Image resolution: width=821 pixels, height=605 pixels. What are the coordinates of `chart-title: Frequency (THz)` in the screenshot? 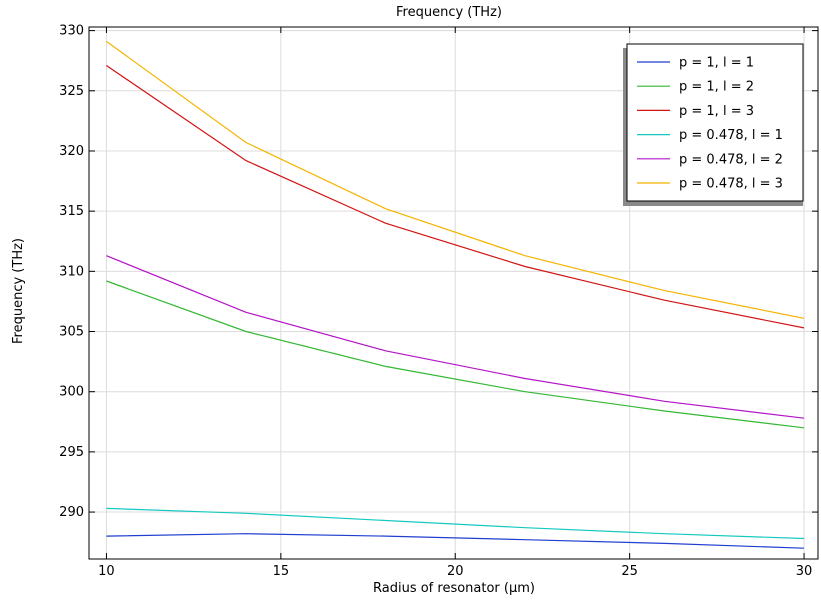 It's located at (449, 12).